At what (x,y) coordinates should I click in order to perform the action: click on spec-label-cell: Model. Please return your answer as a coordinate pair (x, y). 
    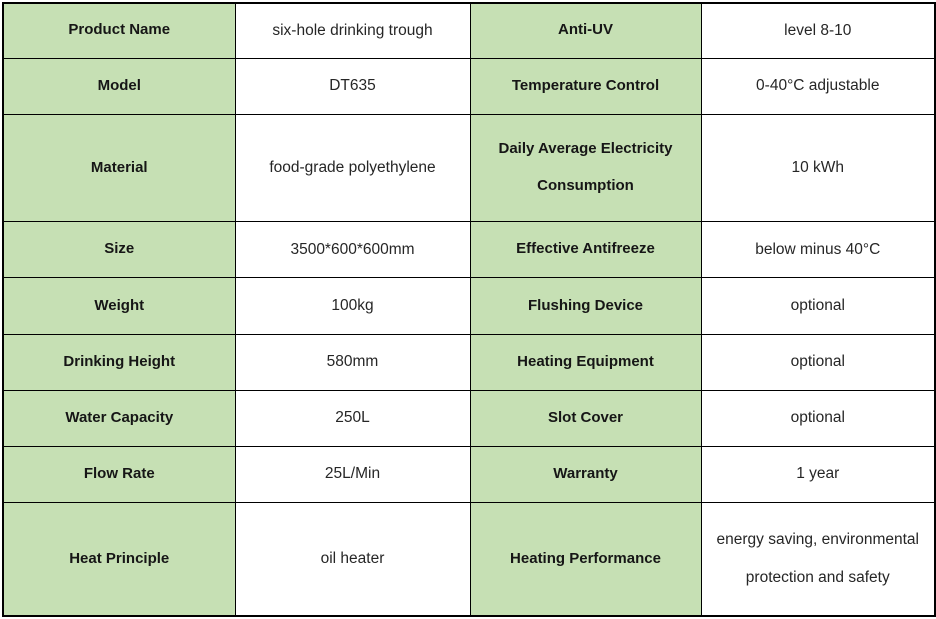
    Looking at the image, I should click on (119, 86).